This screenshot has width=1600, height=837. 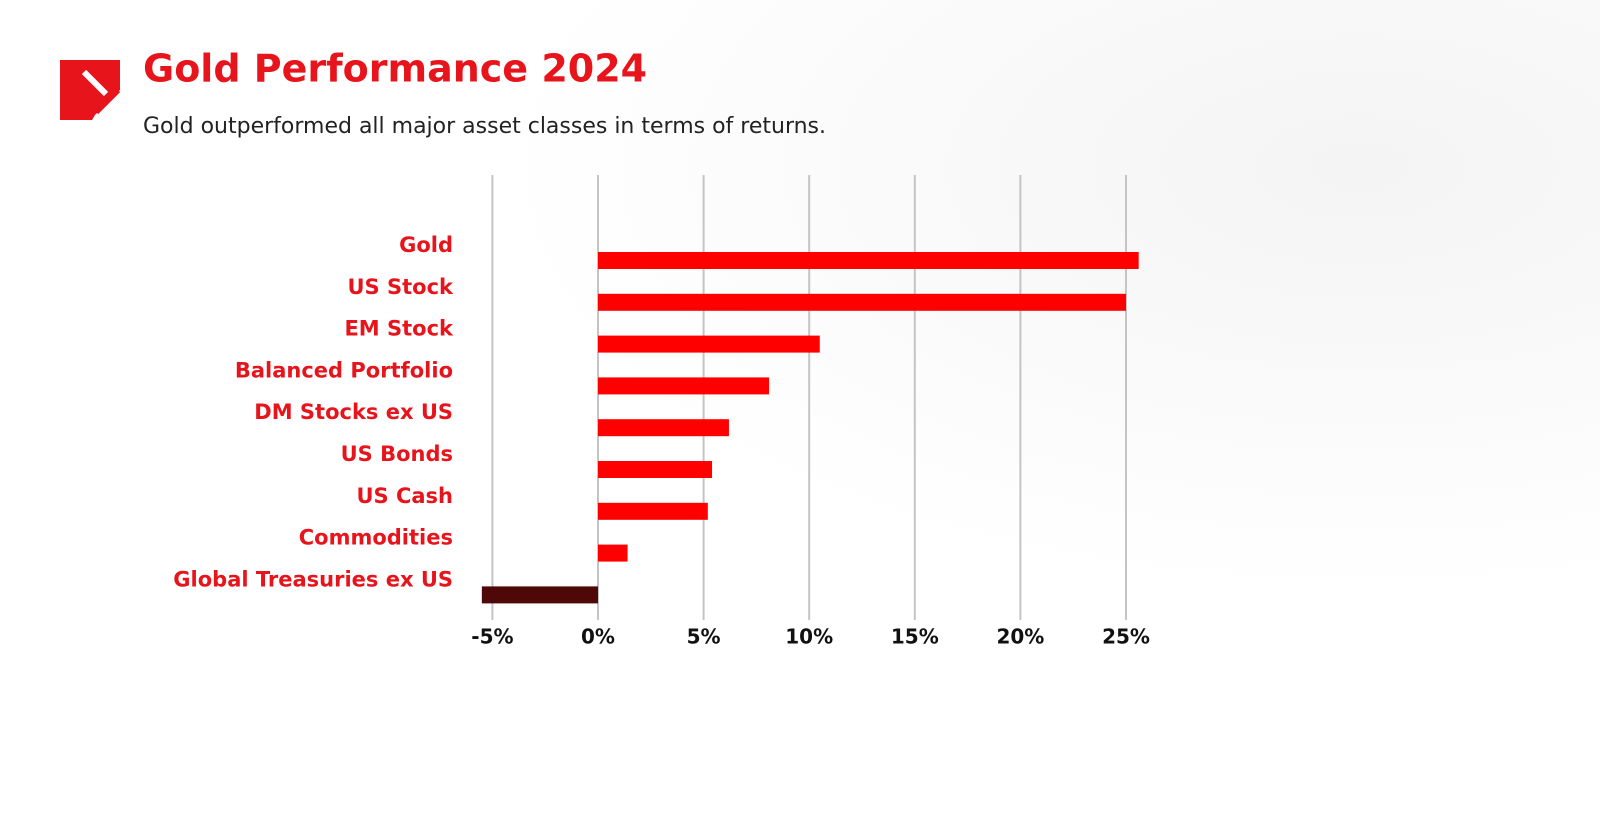 What do you see at coordinates (344, 370) in the screenshot?
I see `category-label: Balanced Portfolio` at bounding box center [344, 370].